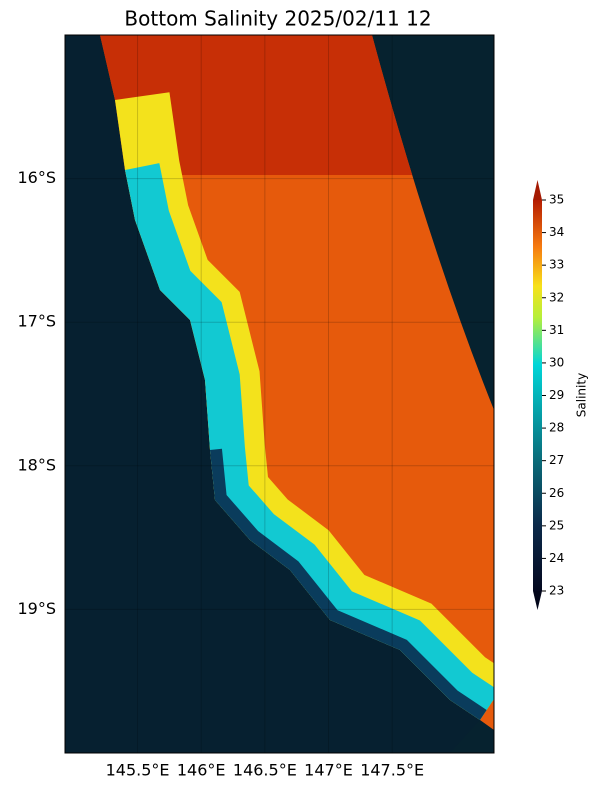 The image size is (599, 789). Describe the element at coordinates (556, 460) in the screenshot. I see `colorbar-tick-label: 27` at that location.